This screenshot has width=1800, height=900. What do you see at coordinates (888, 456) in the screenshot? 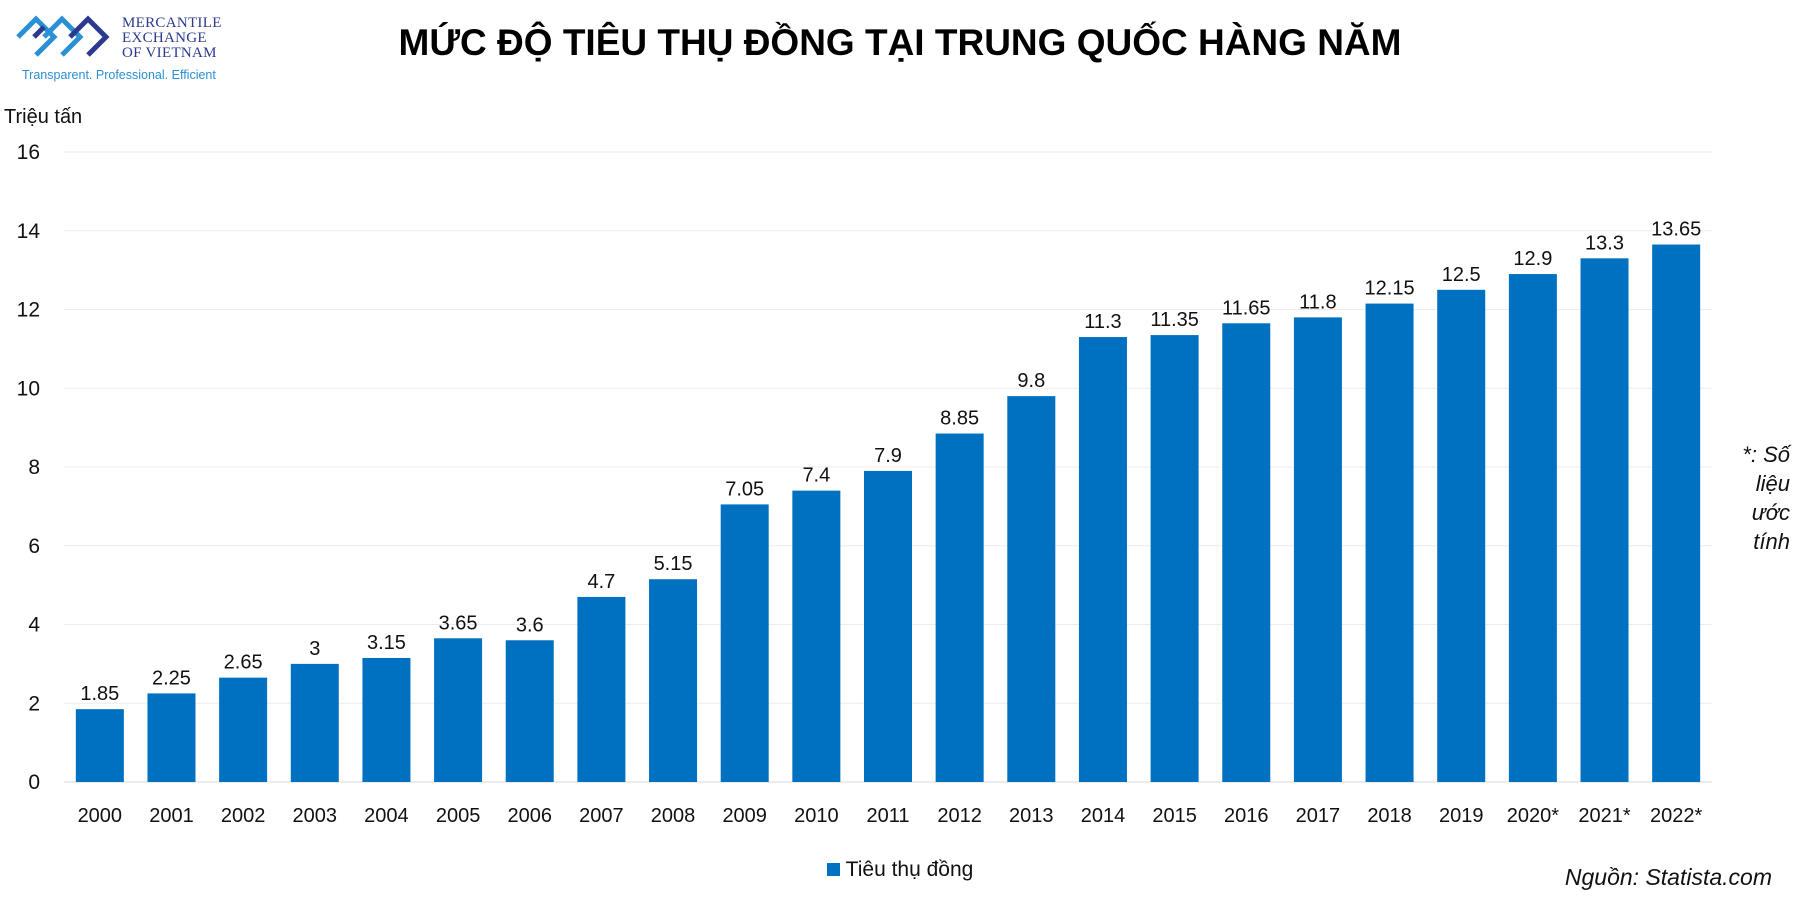
I see `data-label: 7.9` at bounding box center [888, 456].